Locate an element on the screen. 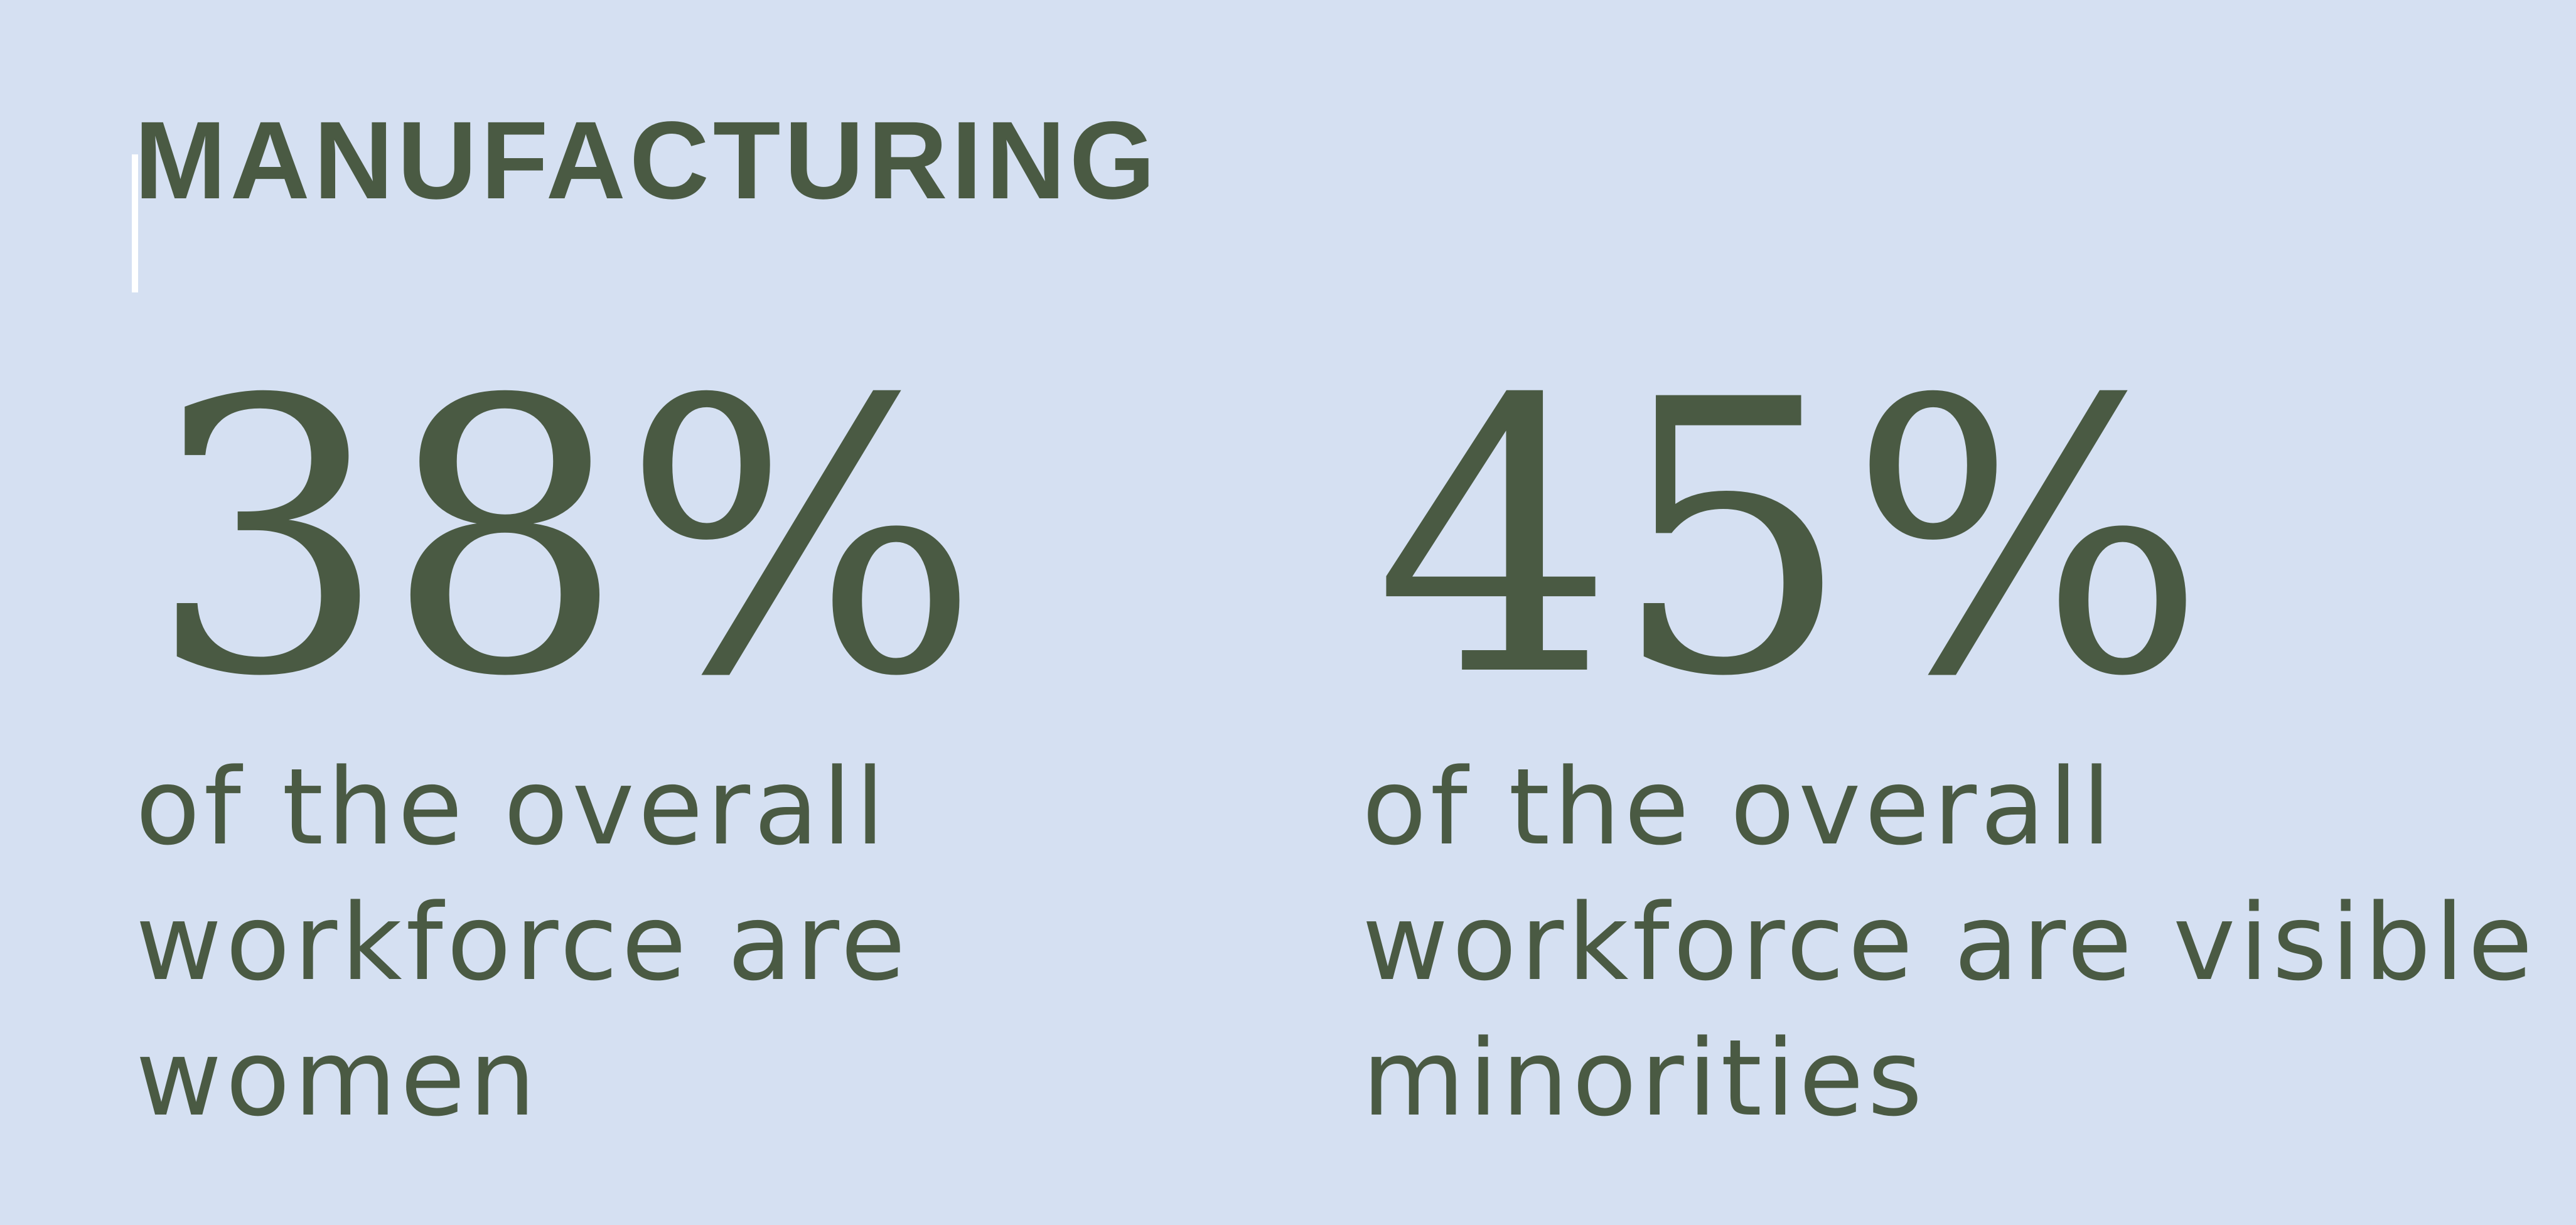  card-notch-bottom-curve is located at coordinates (138, 430).